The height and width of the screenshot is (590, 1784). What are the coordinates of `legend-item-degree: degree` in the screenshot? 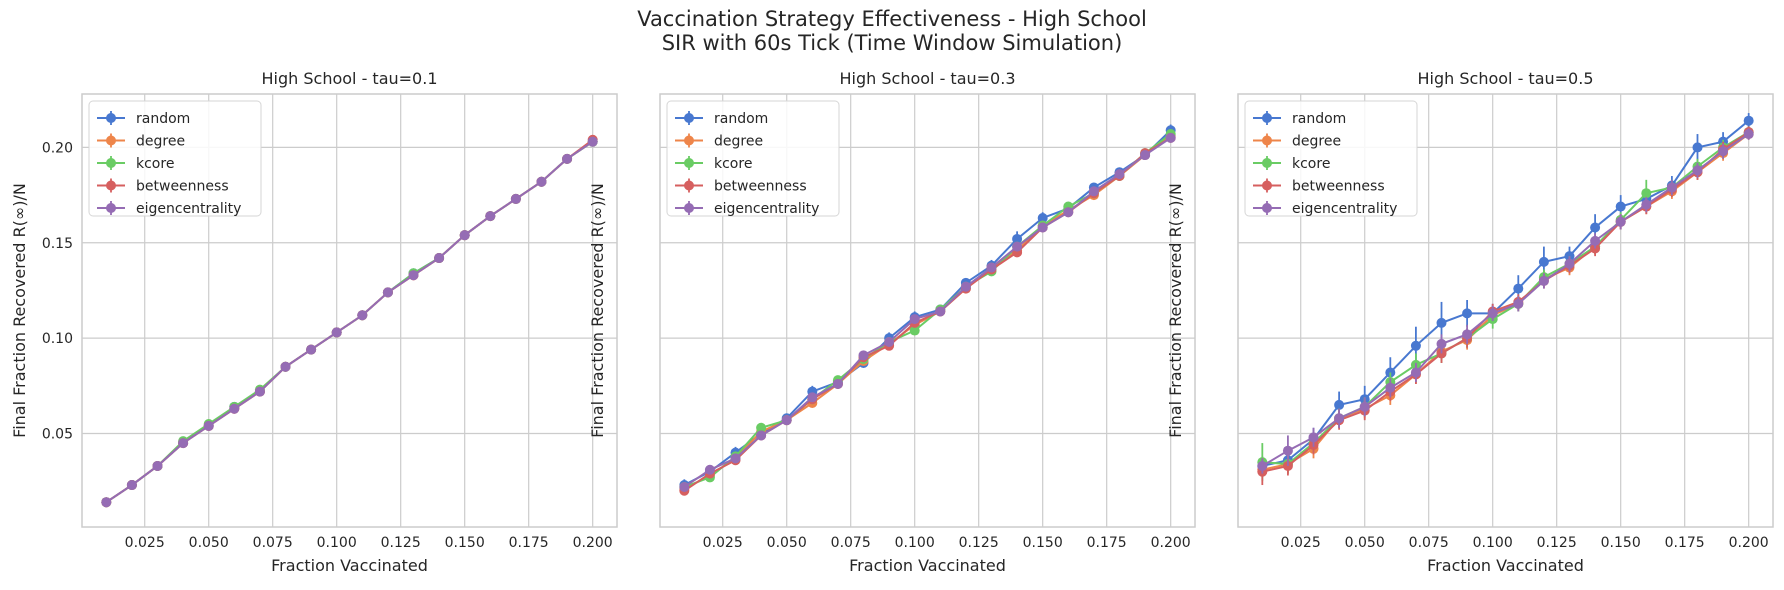 It's located at (1297, 141).